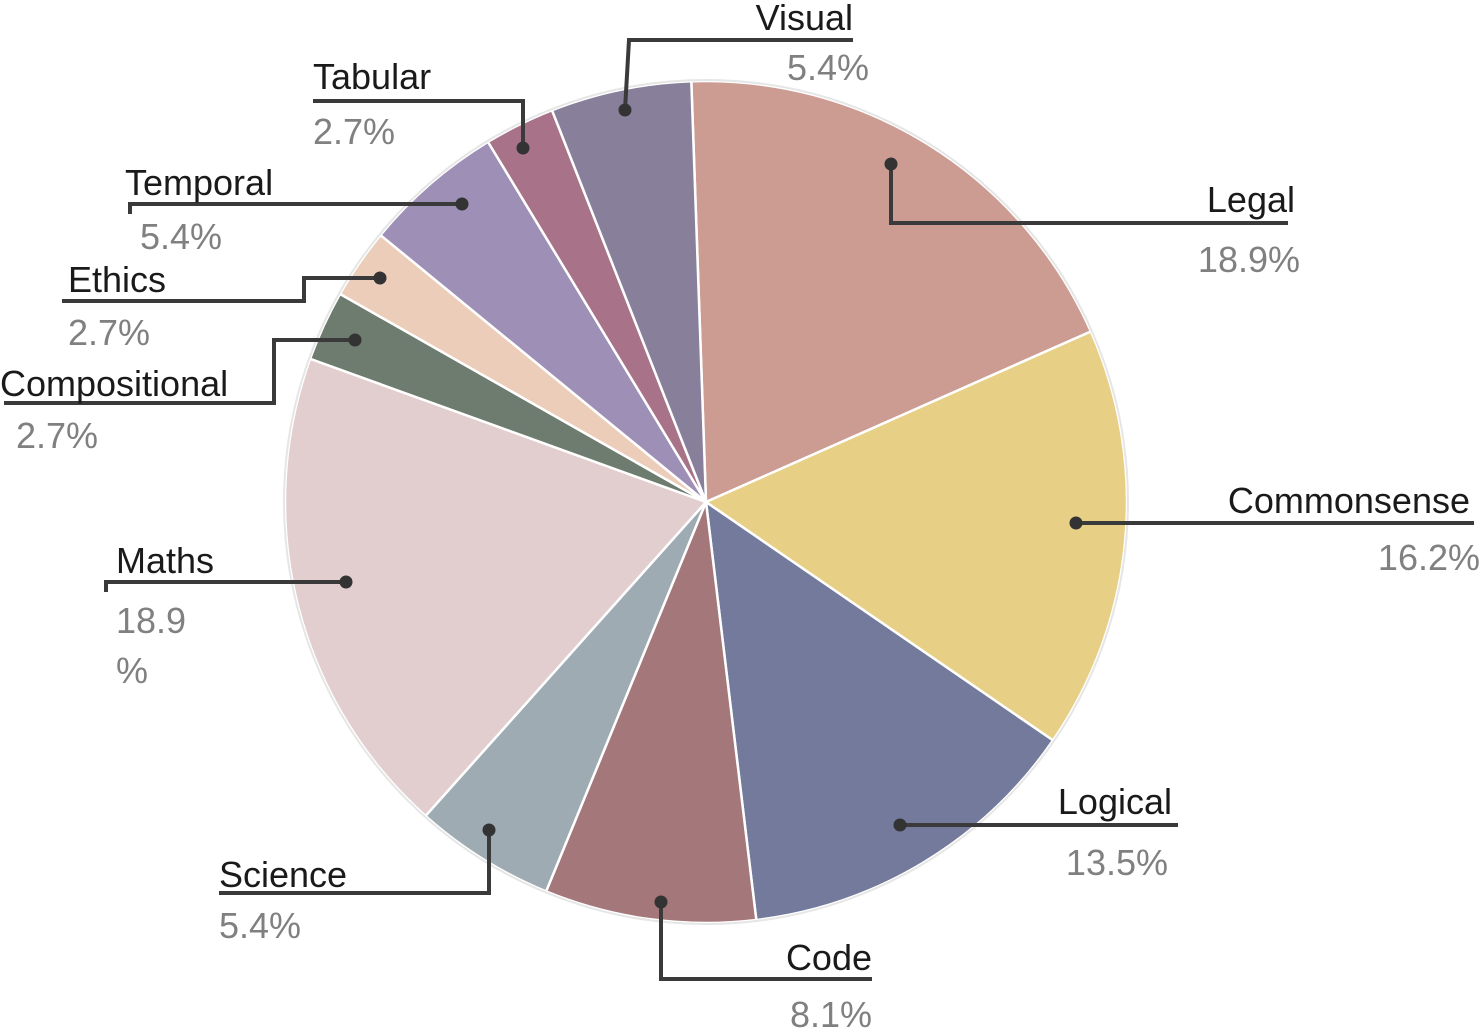 The width and height of the screenshot is (1484, 1028). I want to click on leader-line-temporal, so click(295, 208).